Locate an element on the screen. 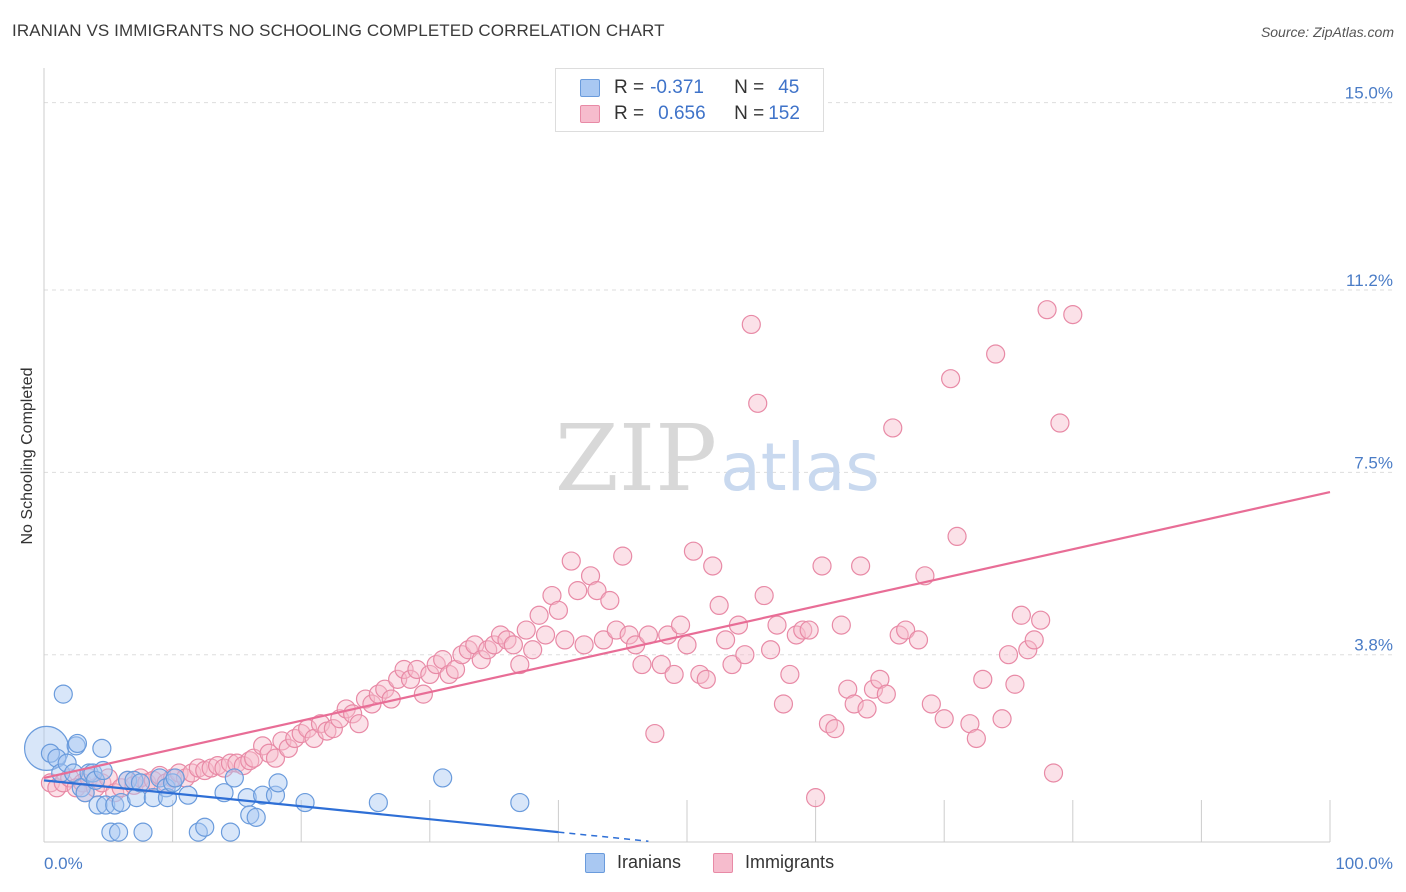 Image resolution: width=1406 pixels, height=892 pixels. legend-row-iranians: R = -0.371 N = 45 is located at coordinates (689, 88).